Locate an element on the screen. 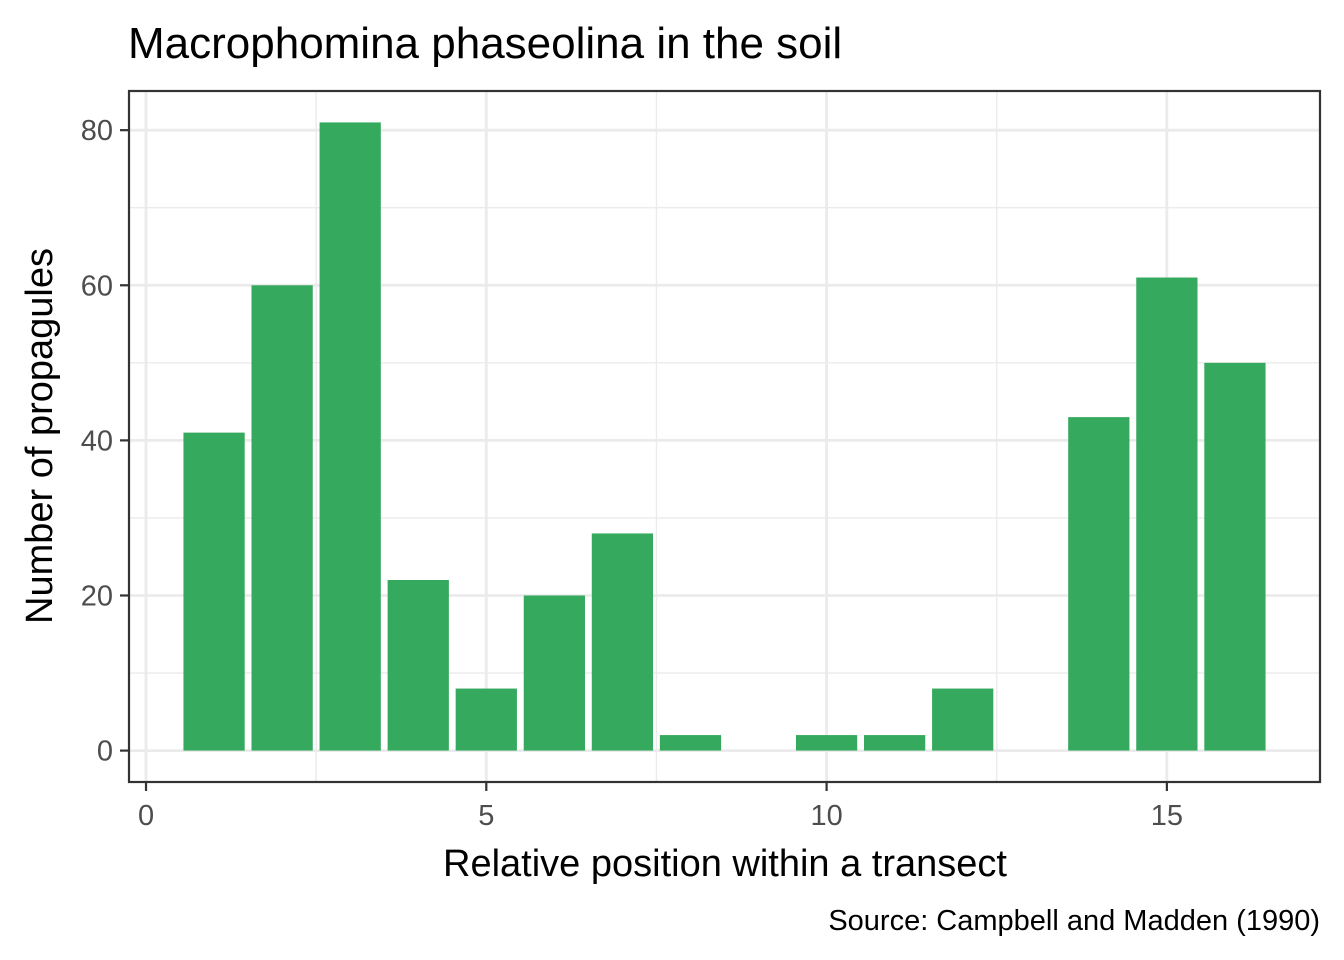  y-tick-label: 60 is located at coordinates (97, 286).